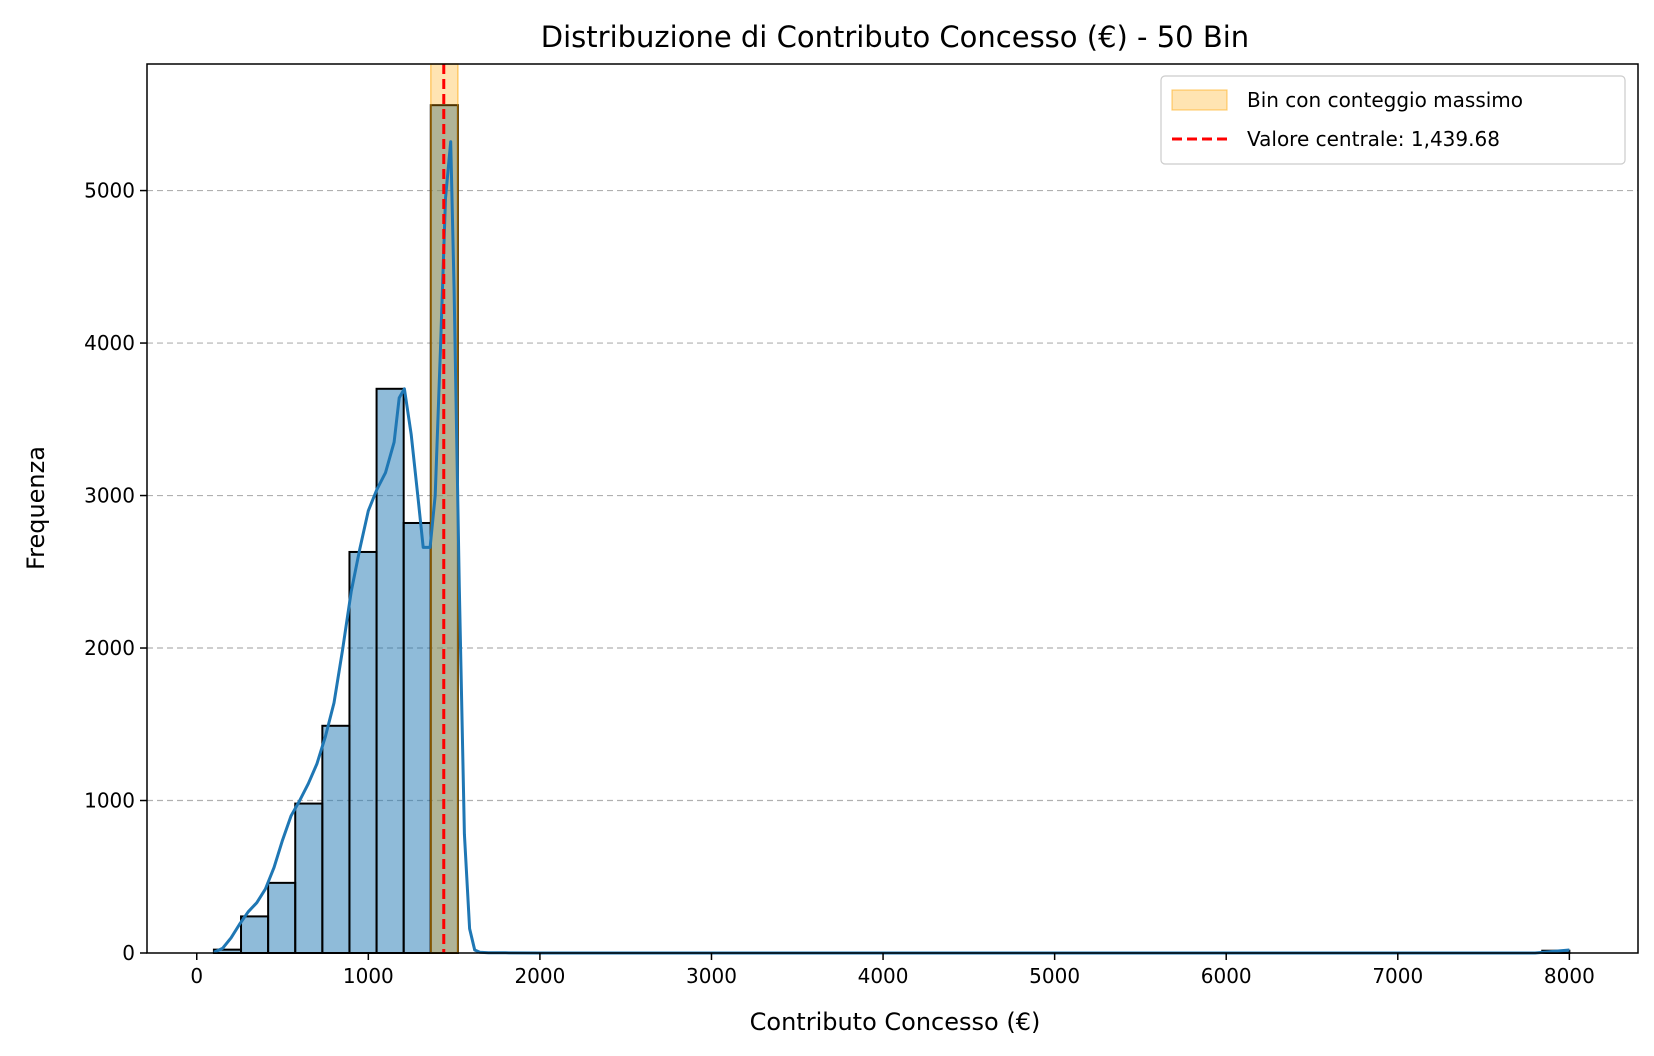  What do you see at coordinates (539, 976) in the screenshot?
I see `x-tick-label: 2000` at bounding box center [539, 976].